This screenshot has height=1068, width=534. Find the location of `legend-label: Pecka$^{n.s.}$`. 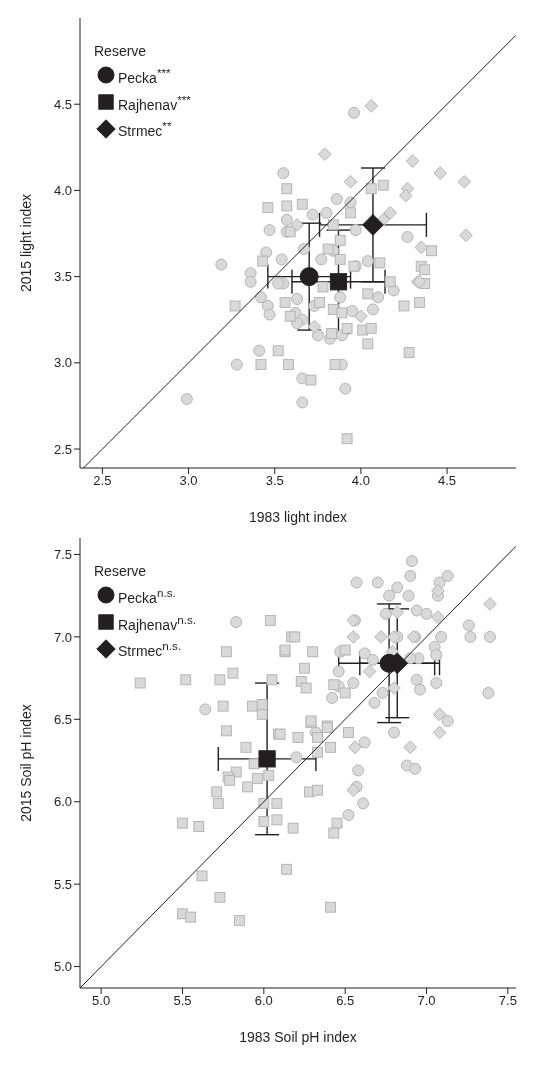

legend-label: Pecka$^{n.s.}$ is located at coordinates (147, 596).